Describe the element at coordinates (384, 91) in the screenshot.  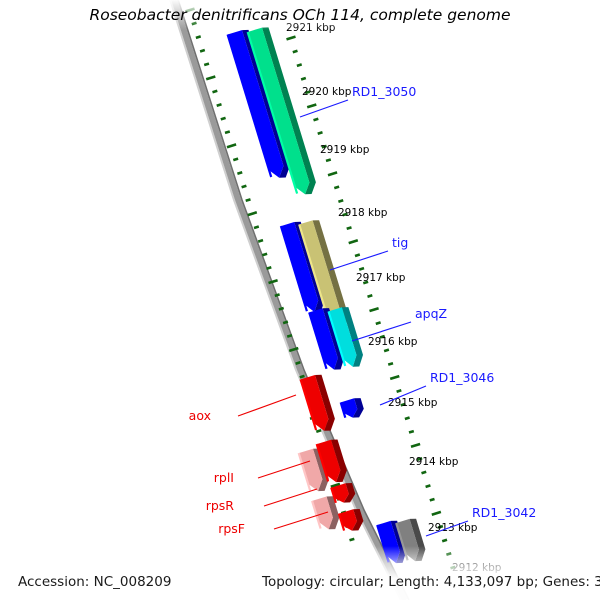
I see `gene-label-RD1_3050: RD1_3050` at that location.